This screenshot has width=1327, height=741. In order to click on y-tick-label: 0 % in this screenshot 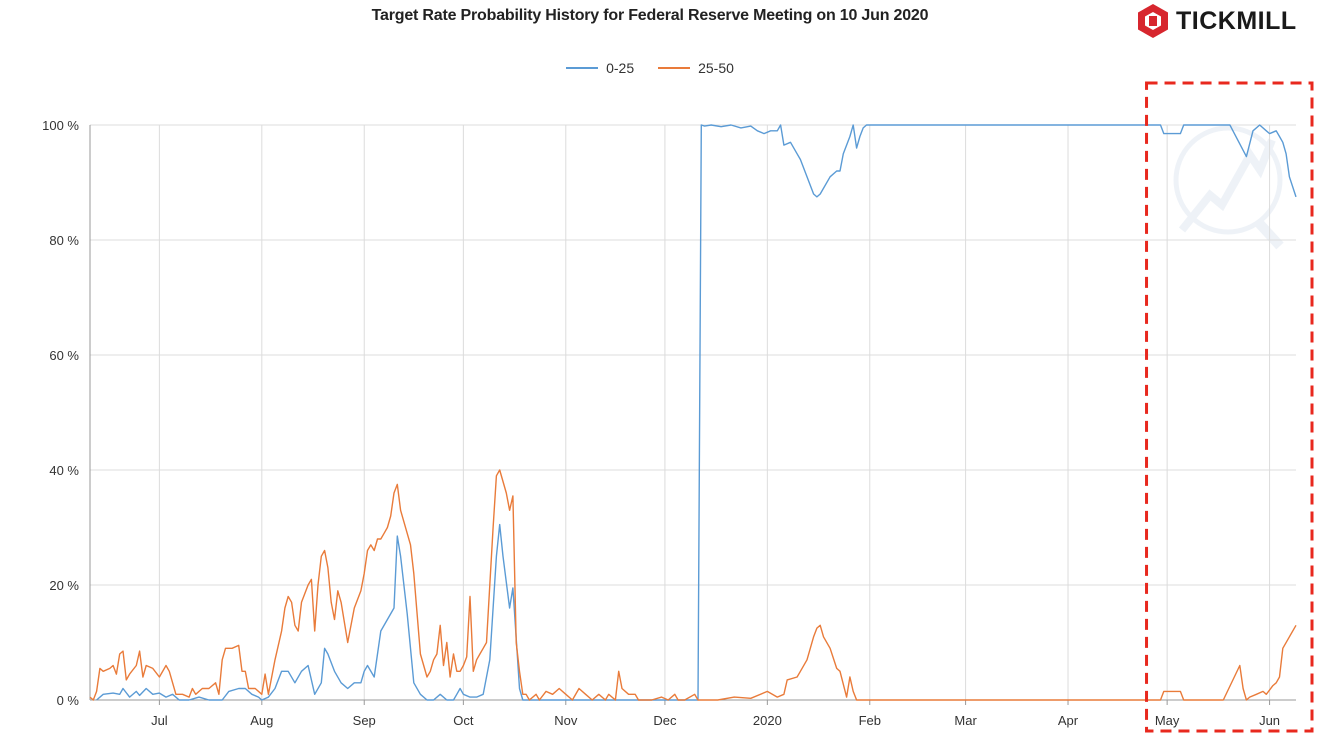, I will do `click(68, 700)`.